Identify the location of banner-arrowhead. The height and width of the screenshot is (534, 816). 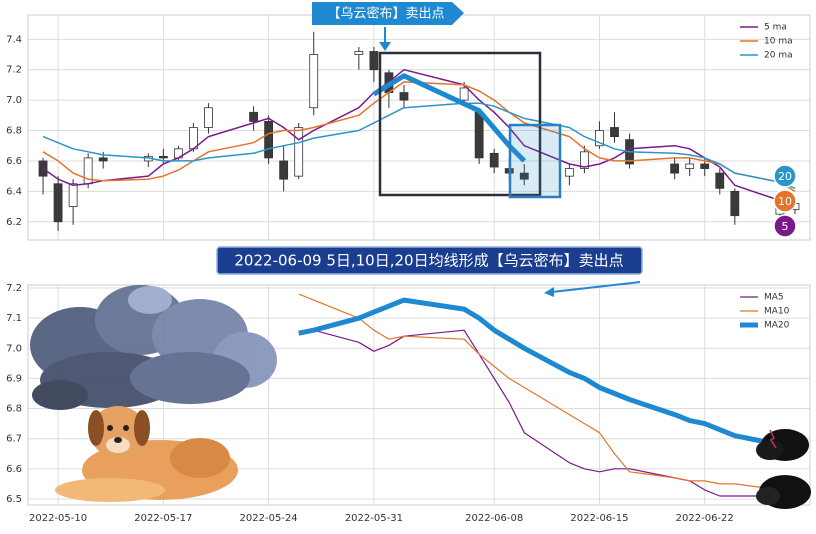
(549, 292).